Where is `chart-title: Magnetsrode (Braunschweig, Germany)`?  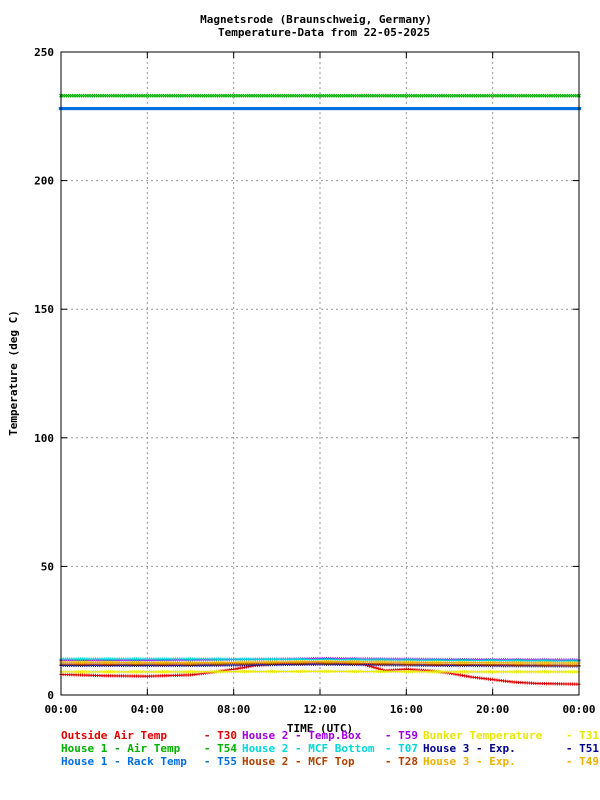
chart-title: Magnetsrode (Braunschweig, Germany) is located at coordinates (316, 19).